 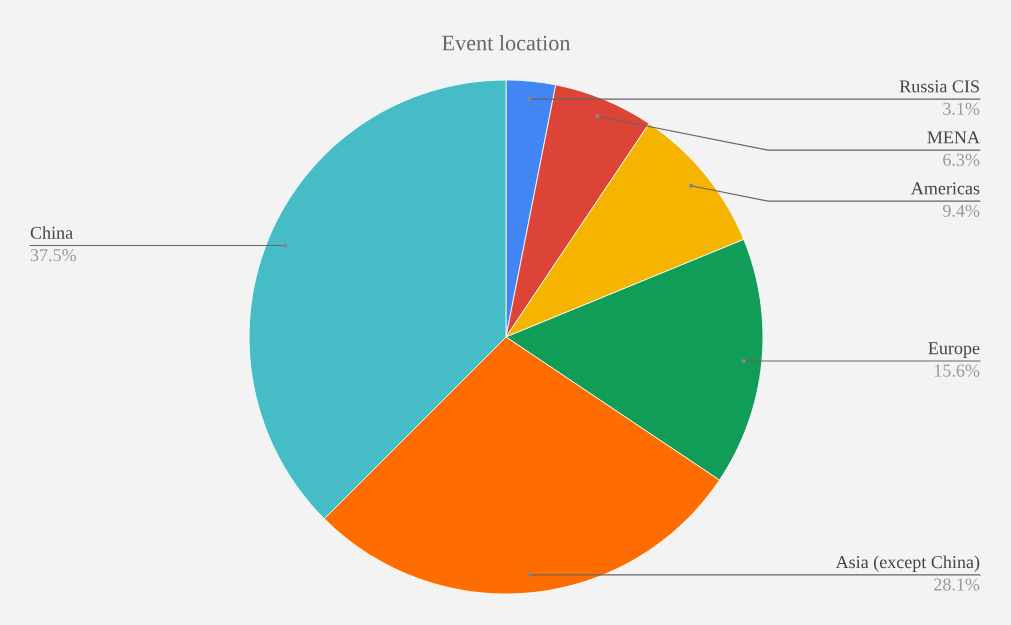 What do you see at coordinates (506, 42) in the screenshot?
I see `chart-title: Event location` at bounding box center [506, 42].